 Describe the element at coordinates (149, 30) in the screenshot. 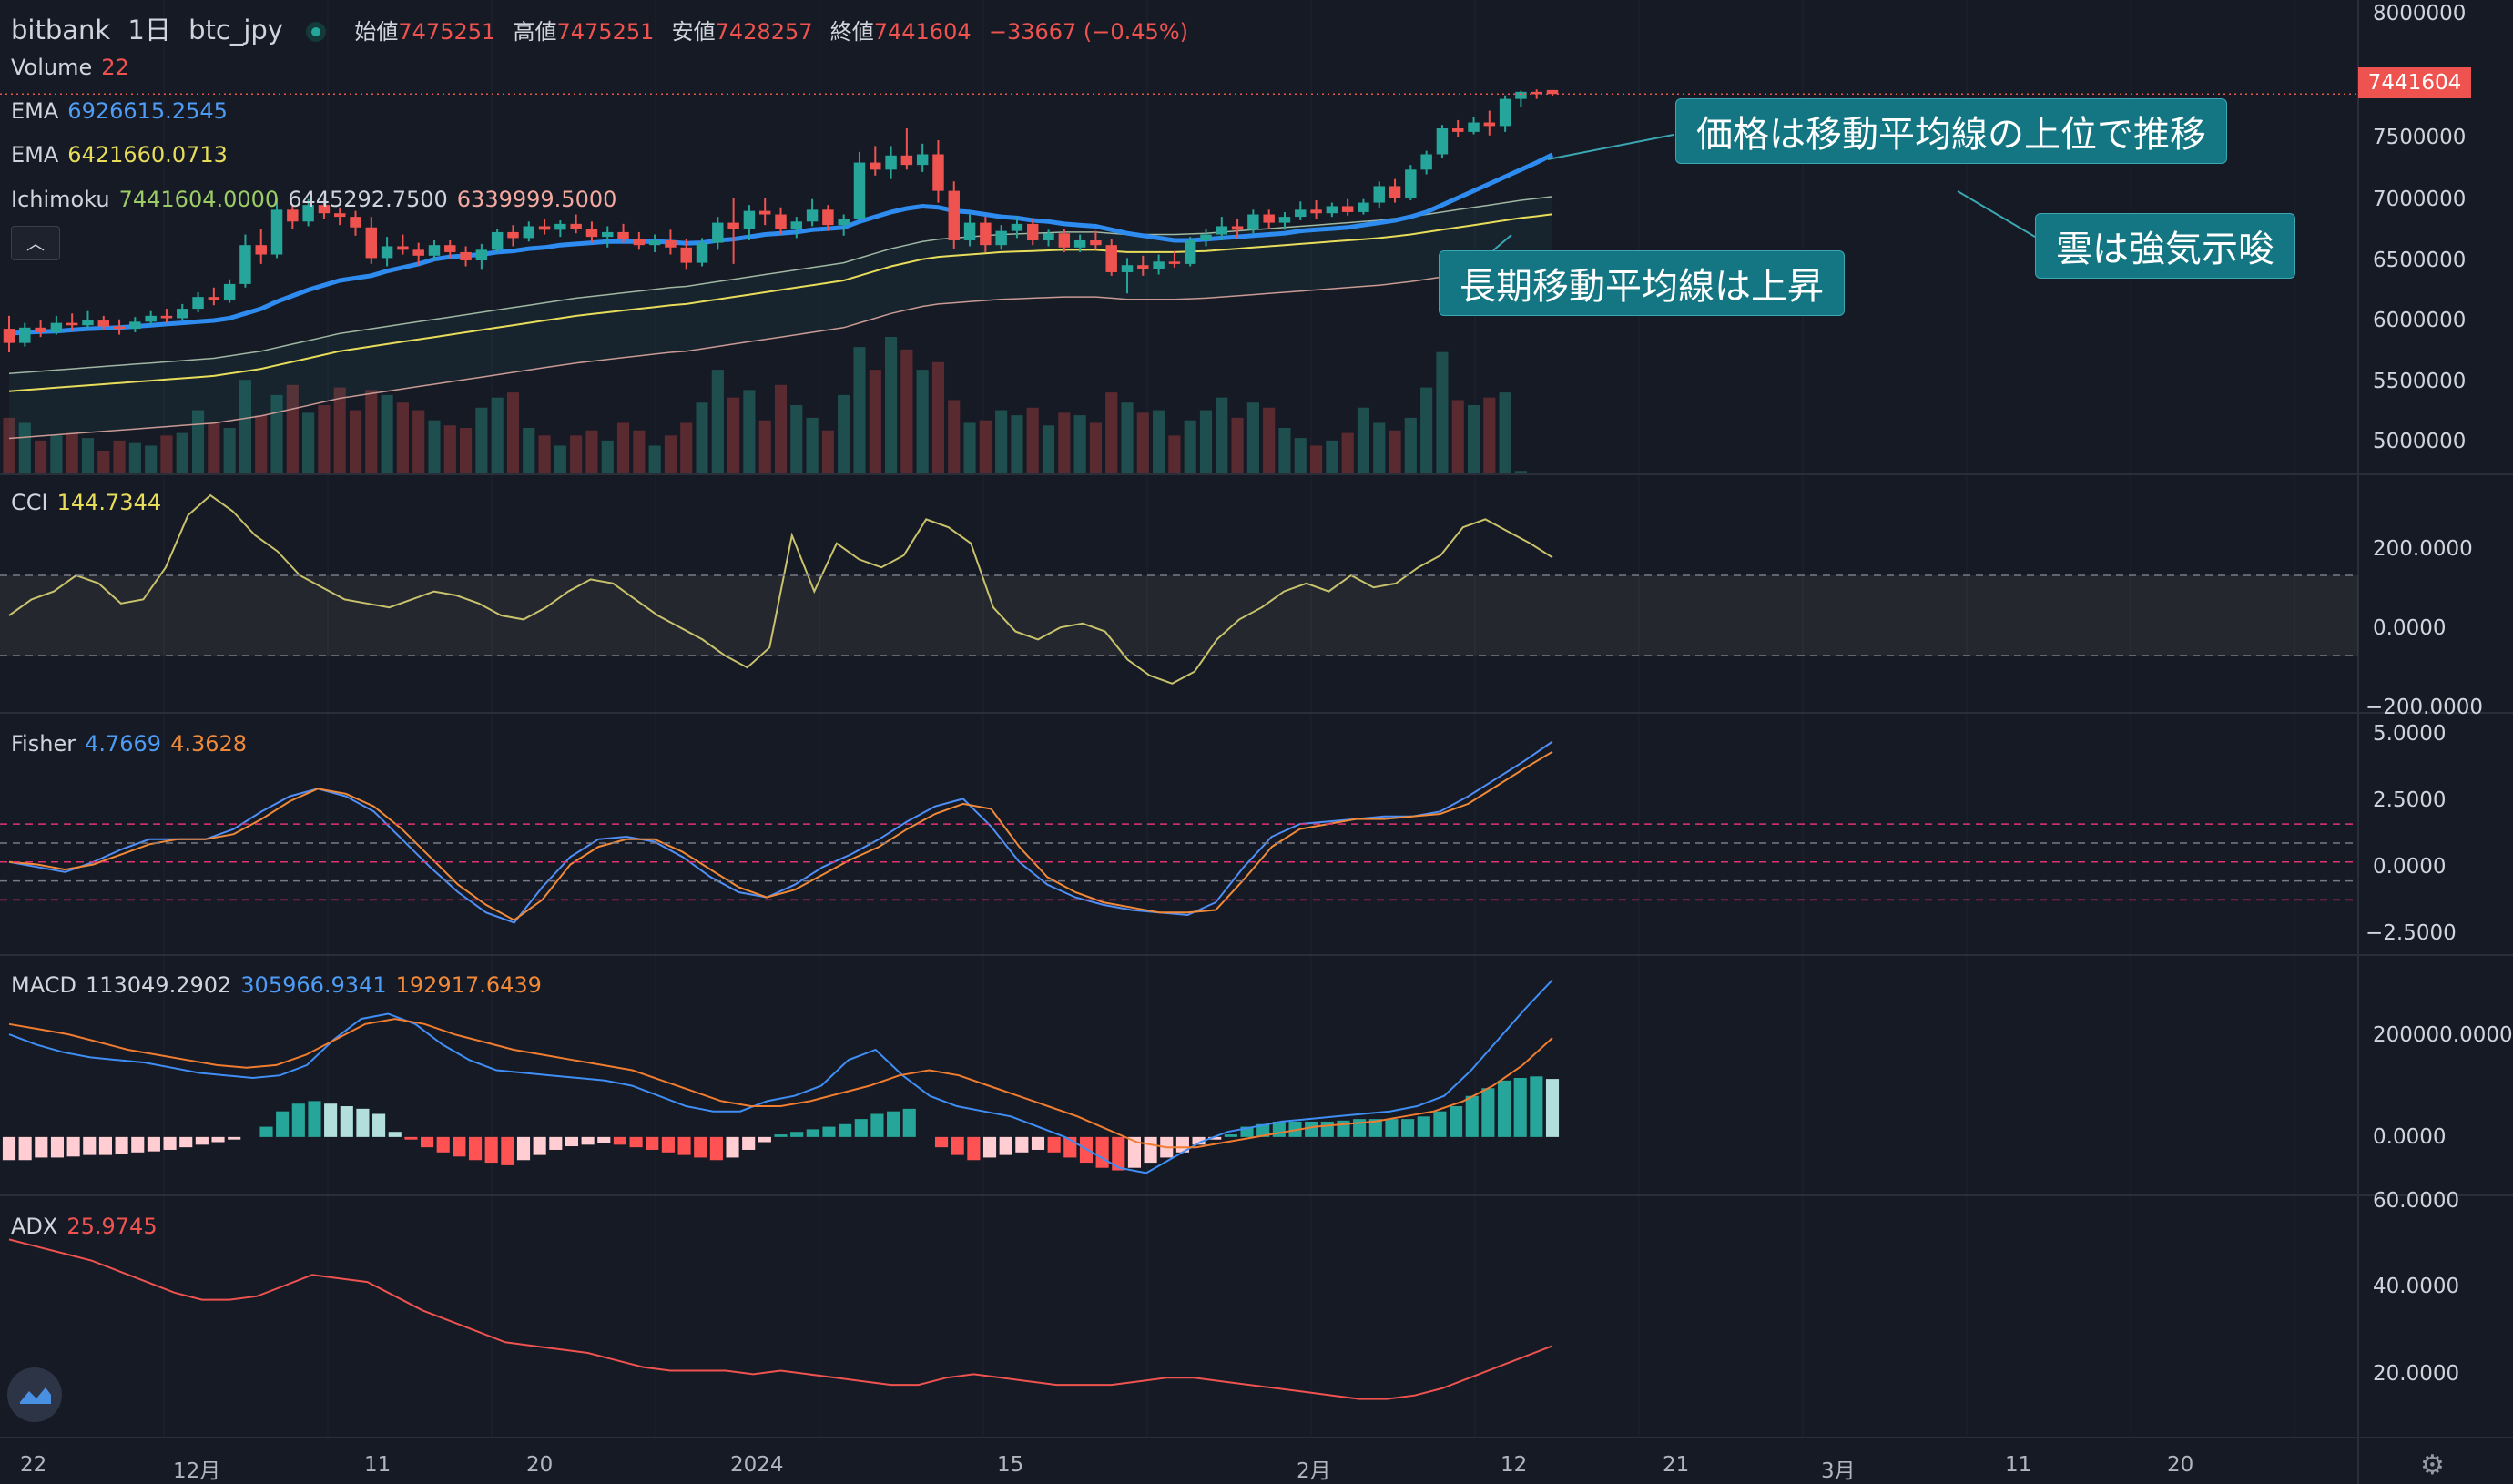

I see `interval-label: 1日` at that location.